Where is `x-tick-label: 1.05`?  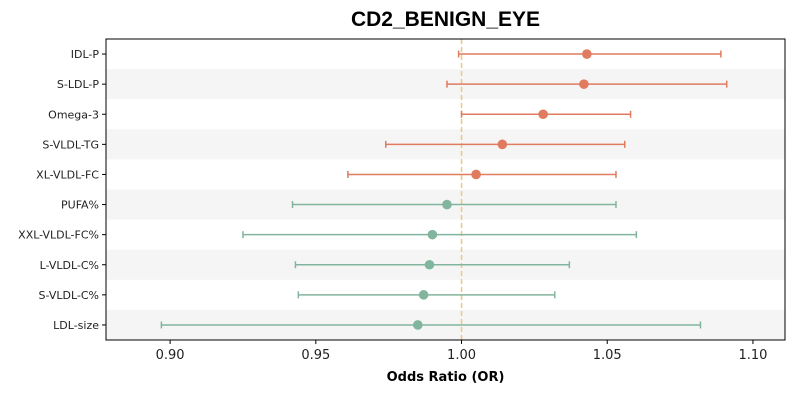 x-tick-label: 1.05 is located at coordinates (607, 355).